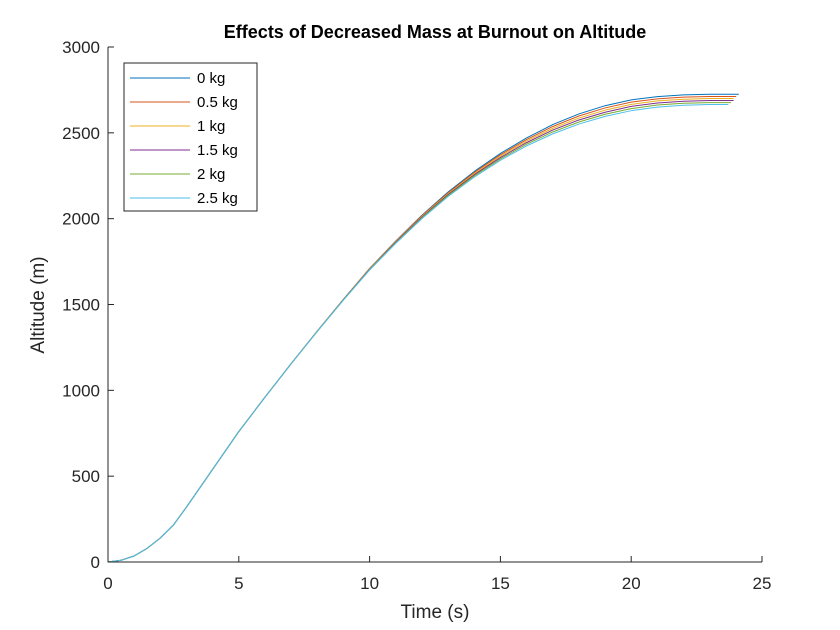 This screenshot has height=630, width=840. Describe the element at coordinates (81, 133) in the screenshot. I see `y-tick-label: 2500` at that location.